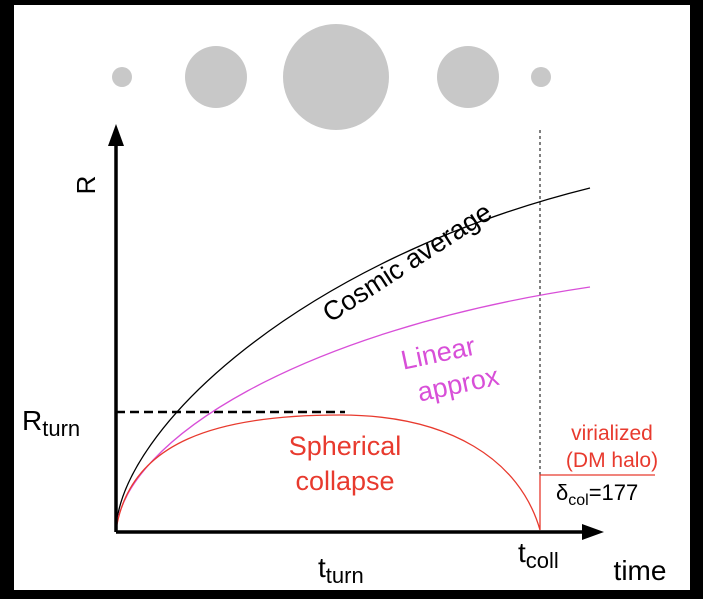  I want to click on r-turn-label: Rturn, so click(51, 423).